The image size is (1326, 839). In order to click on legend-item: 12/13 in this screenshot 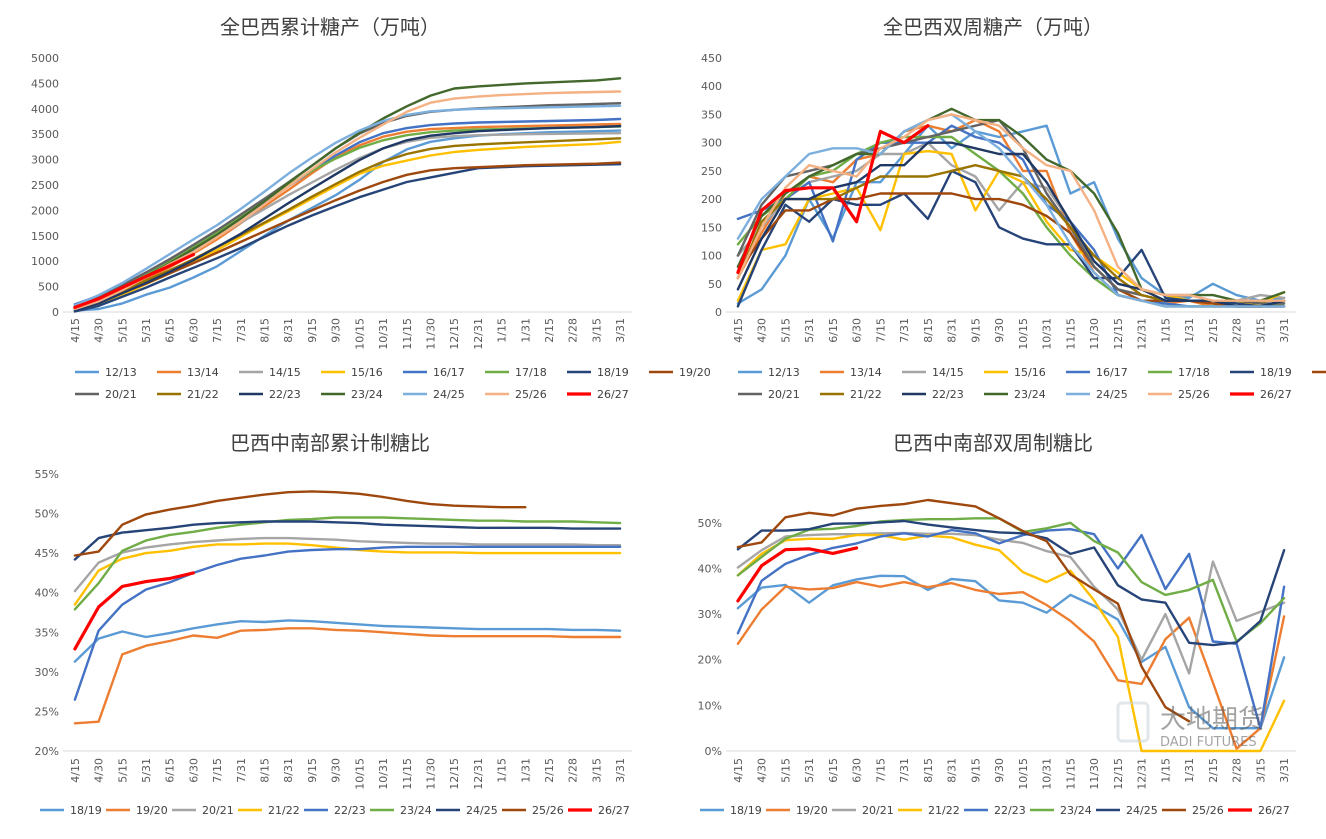, I will do `click(106, 372)`.